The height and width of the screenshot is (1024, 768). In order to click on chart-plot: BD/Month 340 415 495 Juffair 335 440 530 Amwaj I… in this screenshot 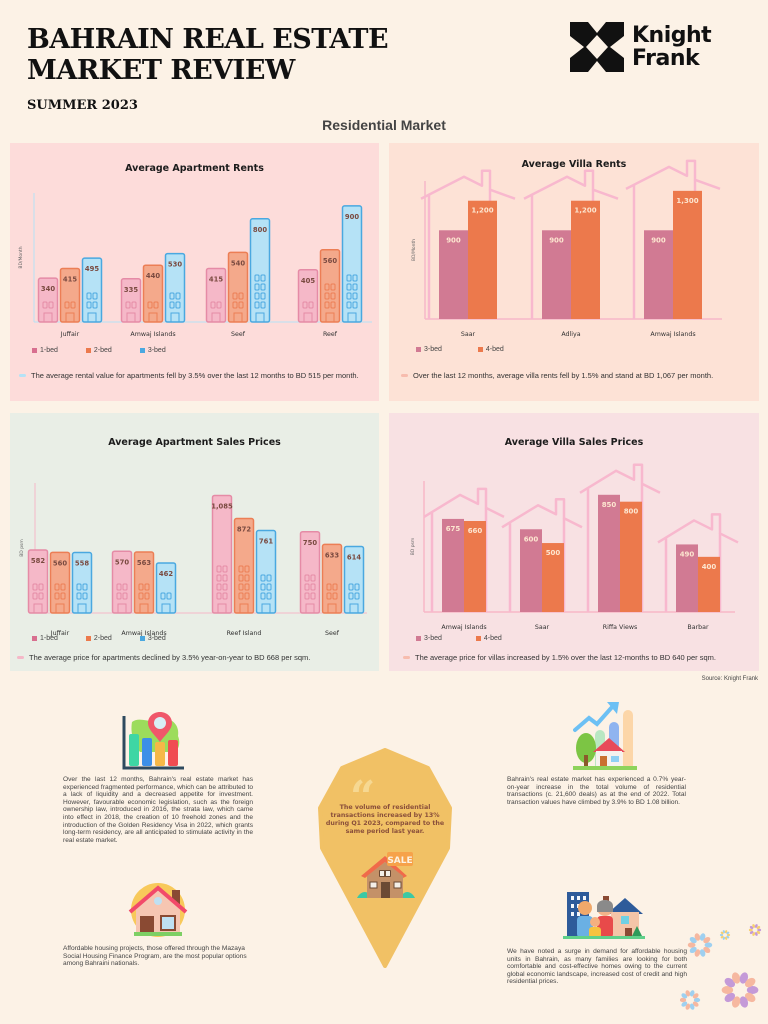, I will do `click(195, 265)`.